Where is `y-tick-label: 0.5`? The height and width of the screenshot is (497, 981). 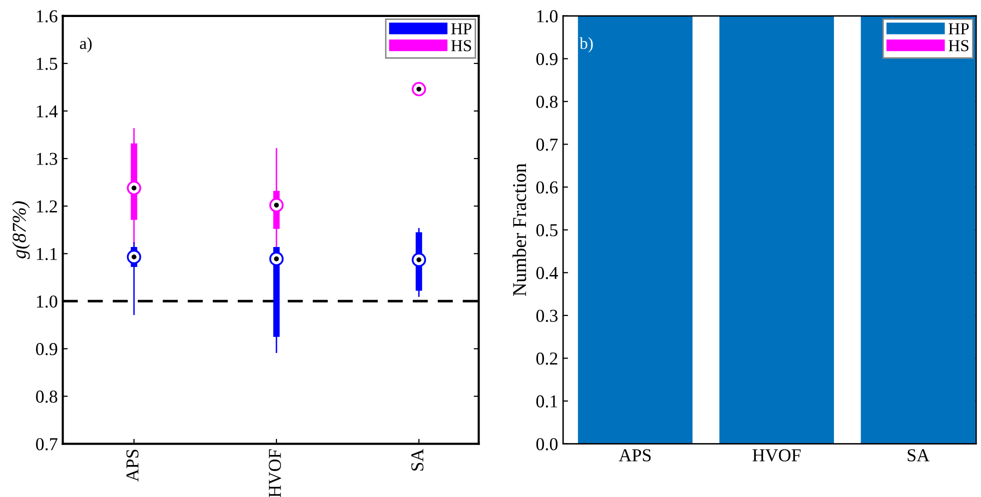 y-tick-label: 0.5 is located at coordinates (547, 230).